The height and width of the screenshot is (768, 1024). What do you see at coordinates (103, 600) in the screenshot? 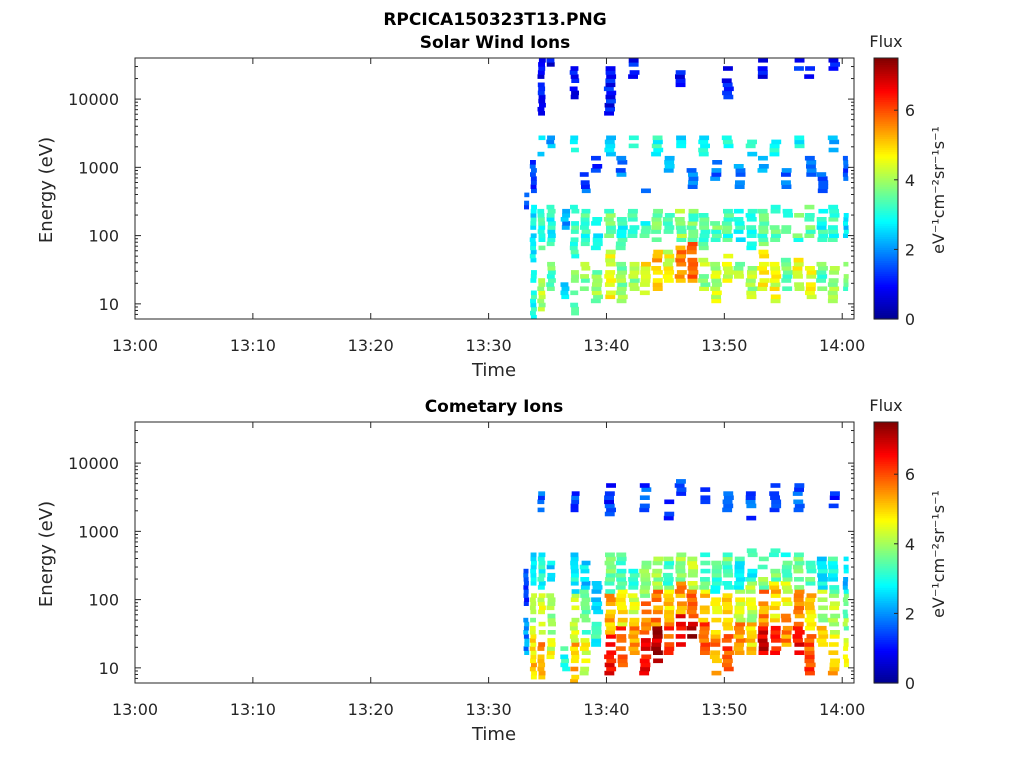
I see `y-tick-label: 100` at bounding box center [103, 600].